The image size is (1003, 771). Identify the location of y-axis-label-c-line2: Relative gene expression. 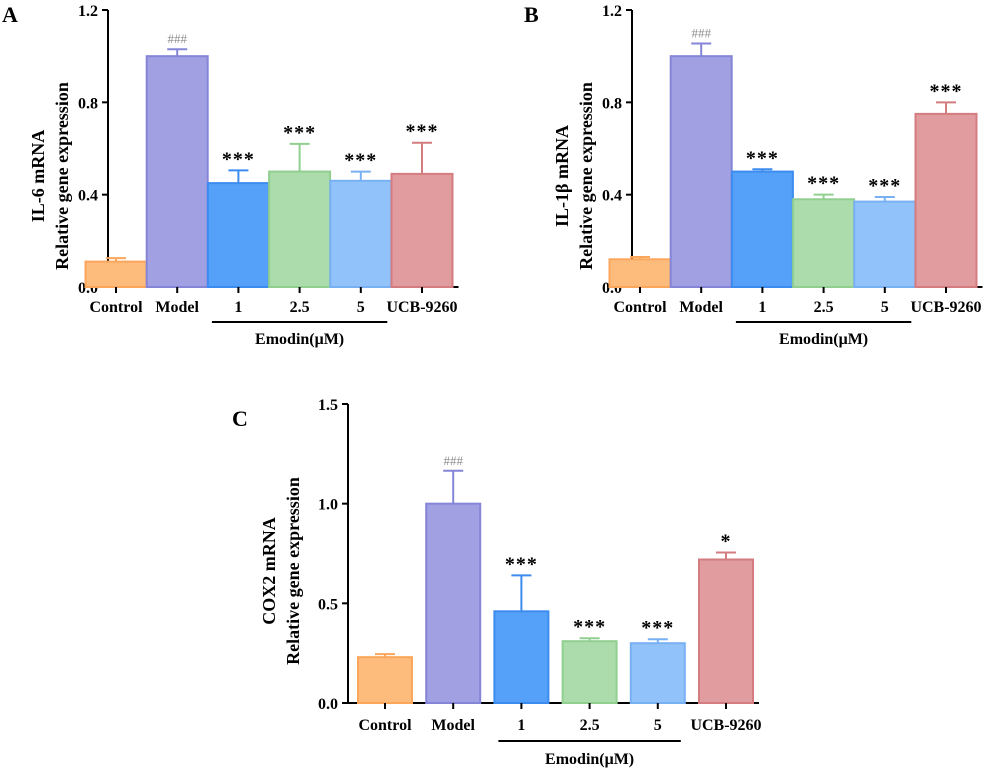
(293, 571).